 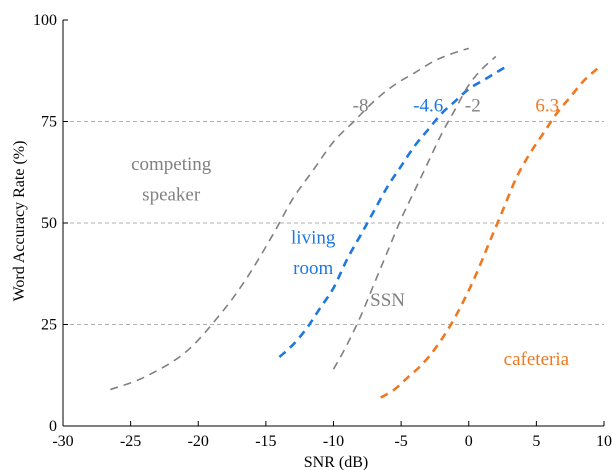 I want to click on annotation--2: -2, so click(x=473, y=105).